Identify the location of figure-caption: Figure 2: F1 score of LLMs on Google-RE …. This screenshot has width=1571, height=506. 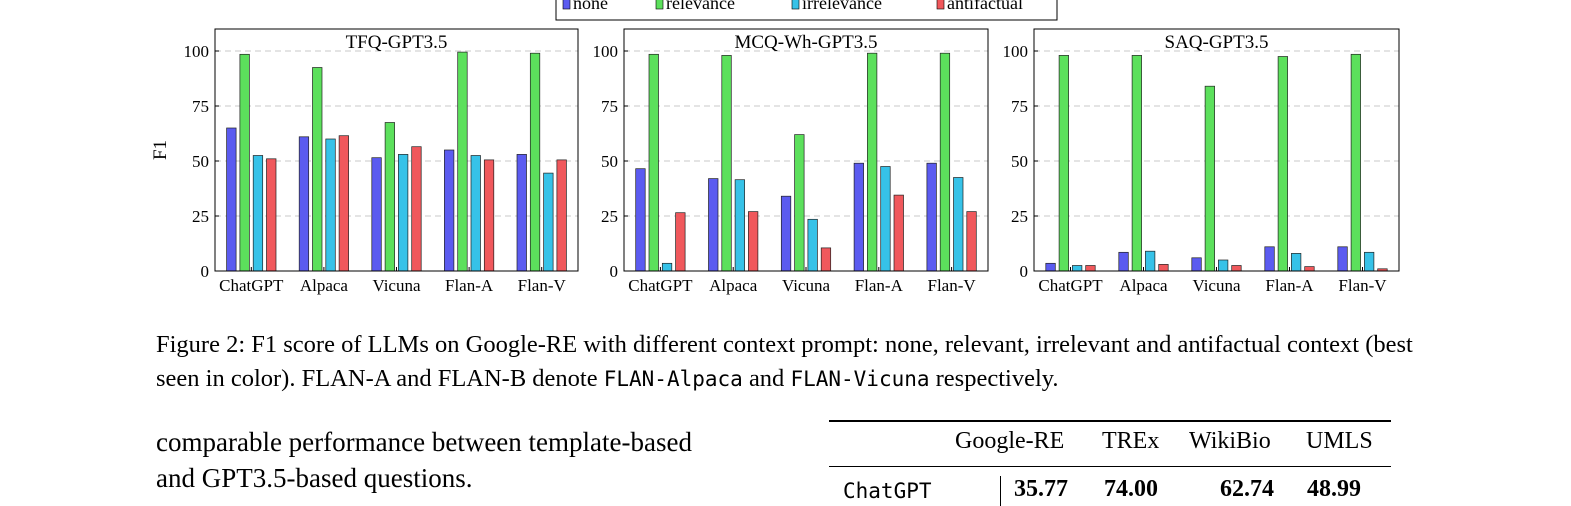
(791, 362).